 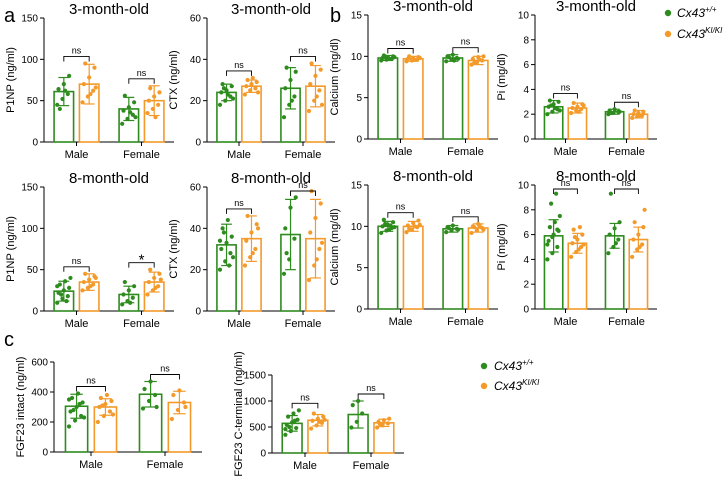 I want to click on bar, so click(x=388, y=267).